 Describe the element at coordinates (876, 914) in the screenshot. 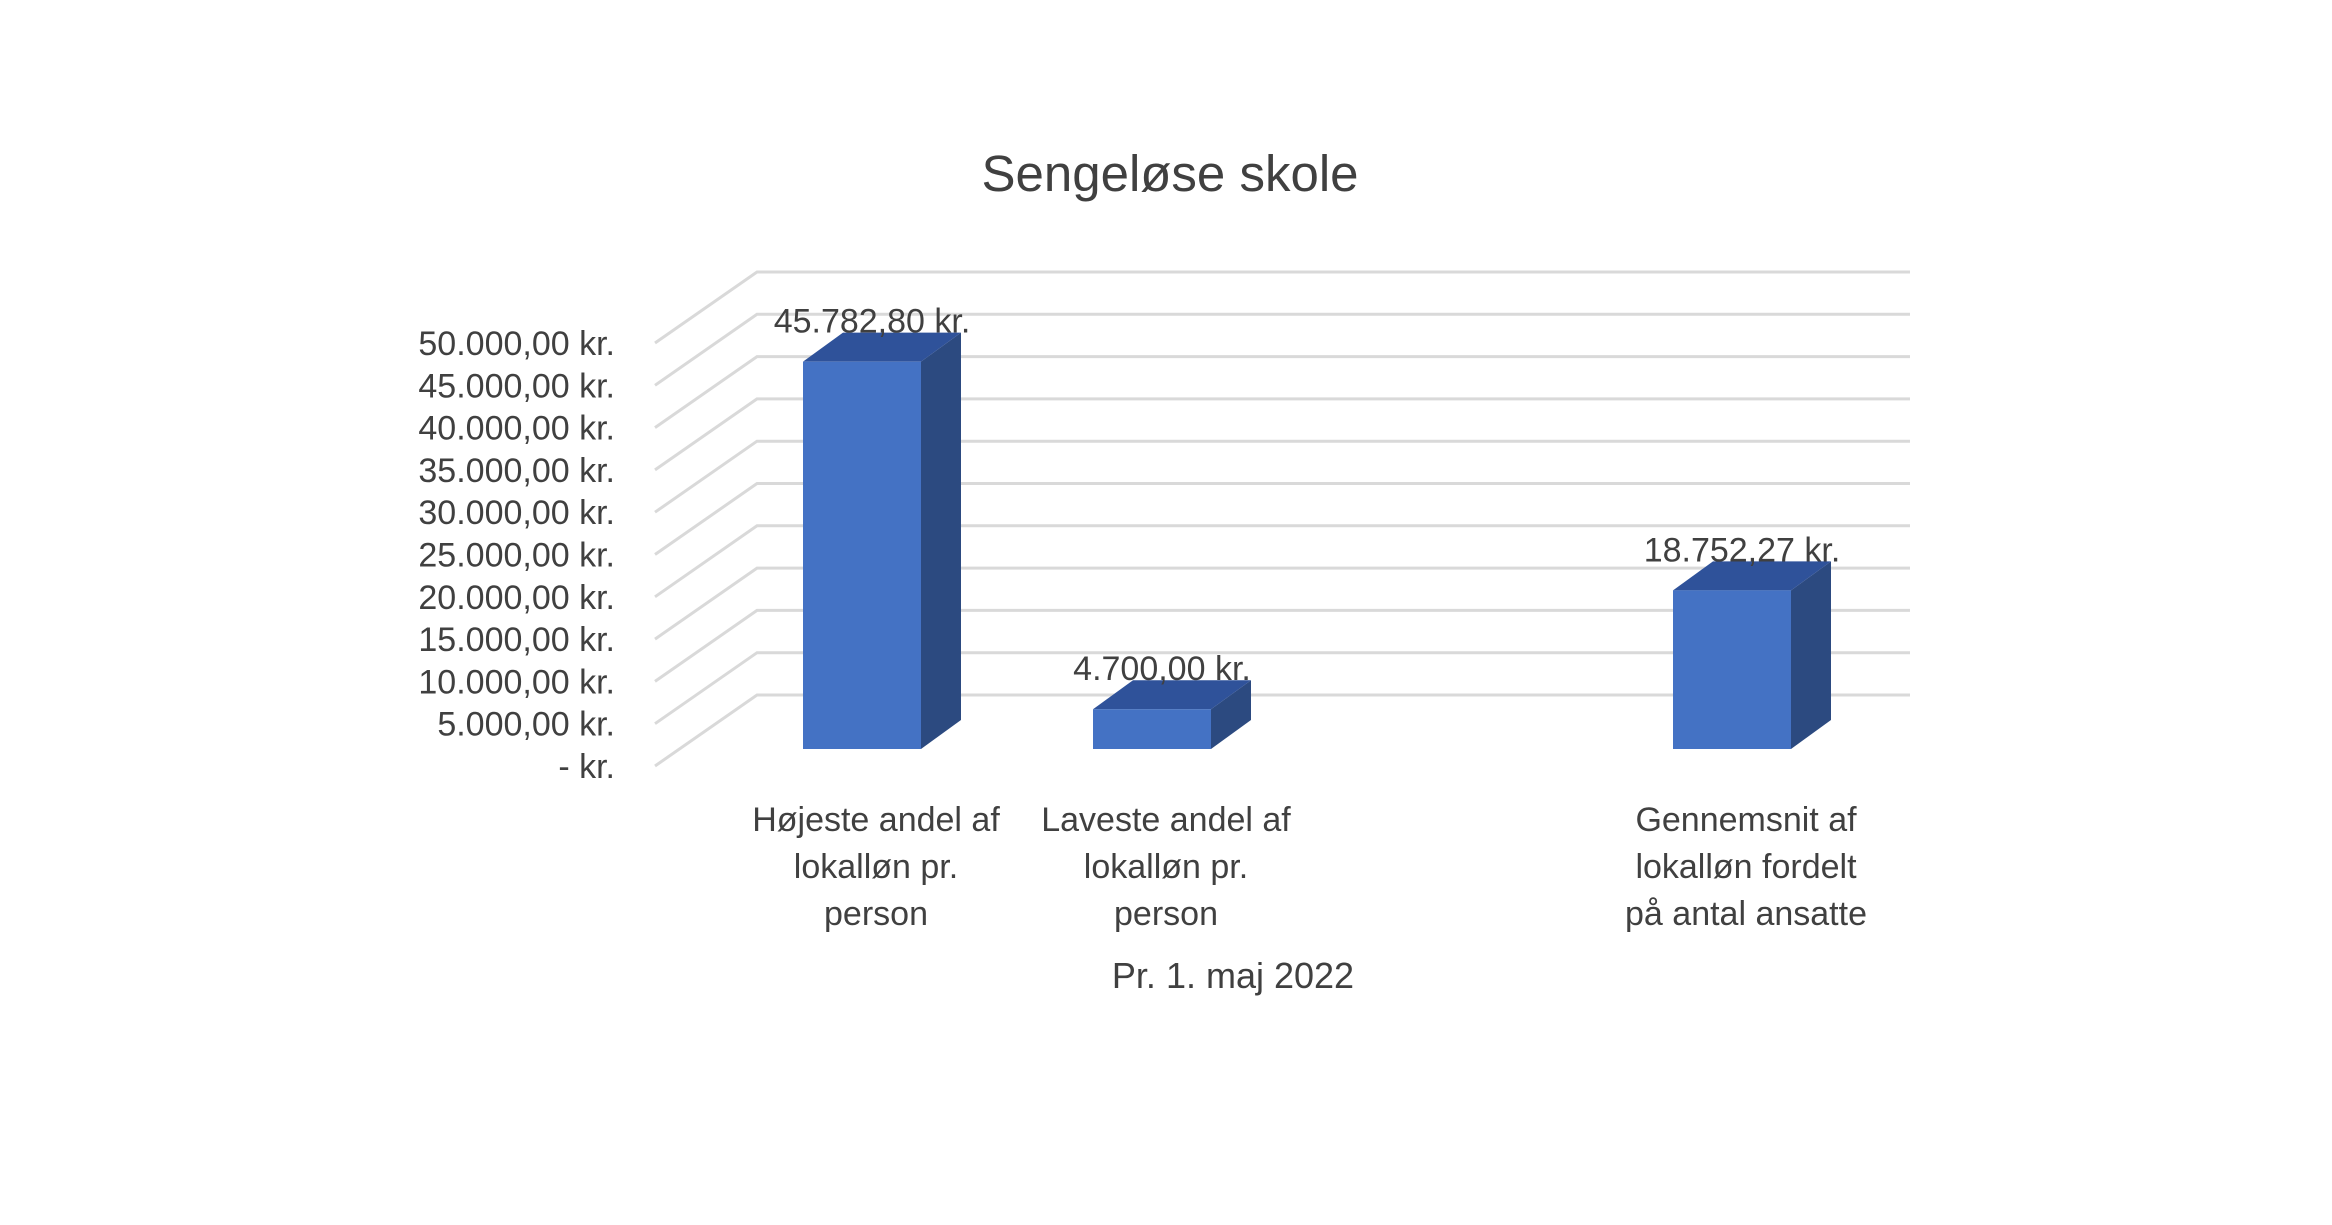

I see `x-category-label-0-2: person` at that location.